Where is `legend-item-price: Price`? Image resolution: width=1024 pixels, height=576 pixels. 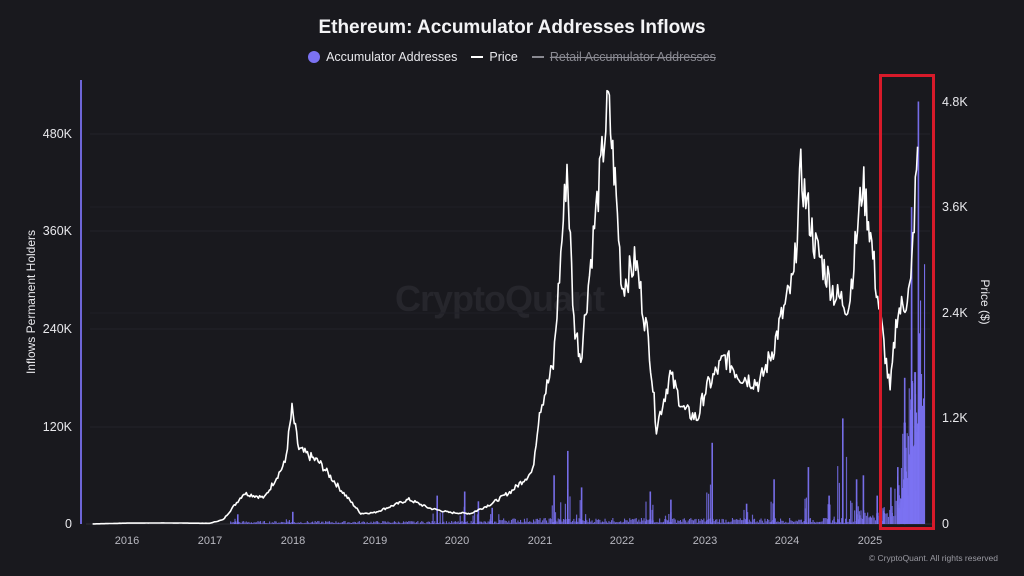
legend-item-price: Price is located at coordinates (494, 57).